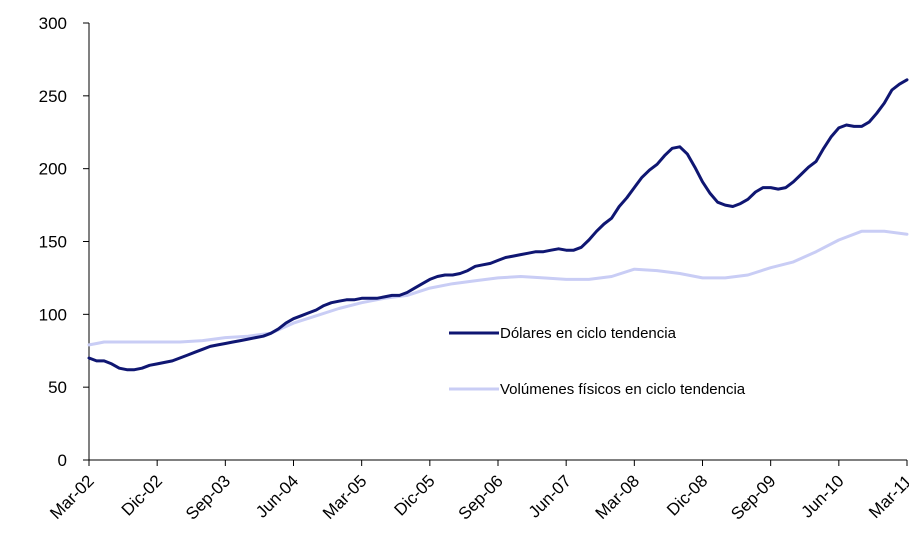 Image resolution: width=909 pixels, height=558 pixels. I want to click on x-tick-label: Jun-10, so click(822, 496).